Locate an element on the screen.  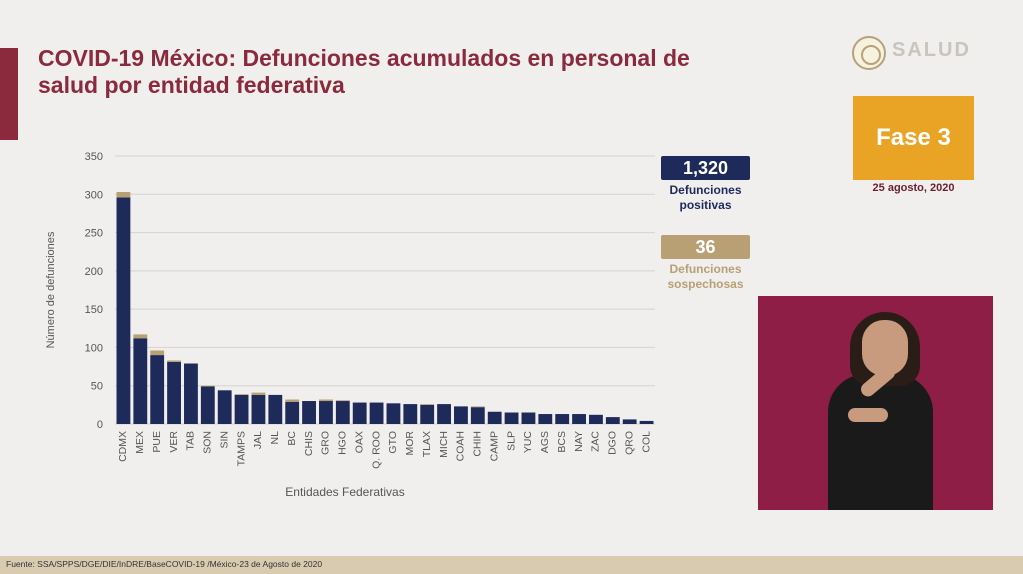
title-line-2: salud por entidad federativa is located at coordinates (191, 85).